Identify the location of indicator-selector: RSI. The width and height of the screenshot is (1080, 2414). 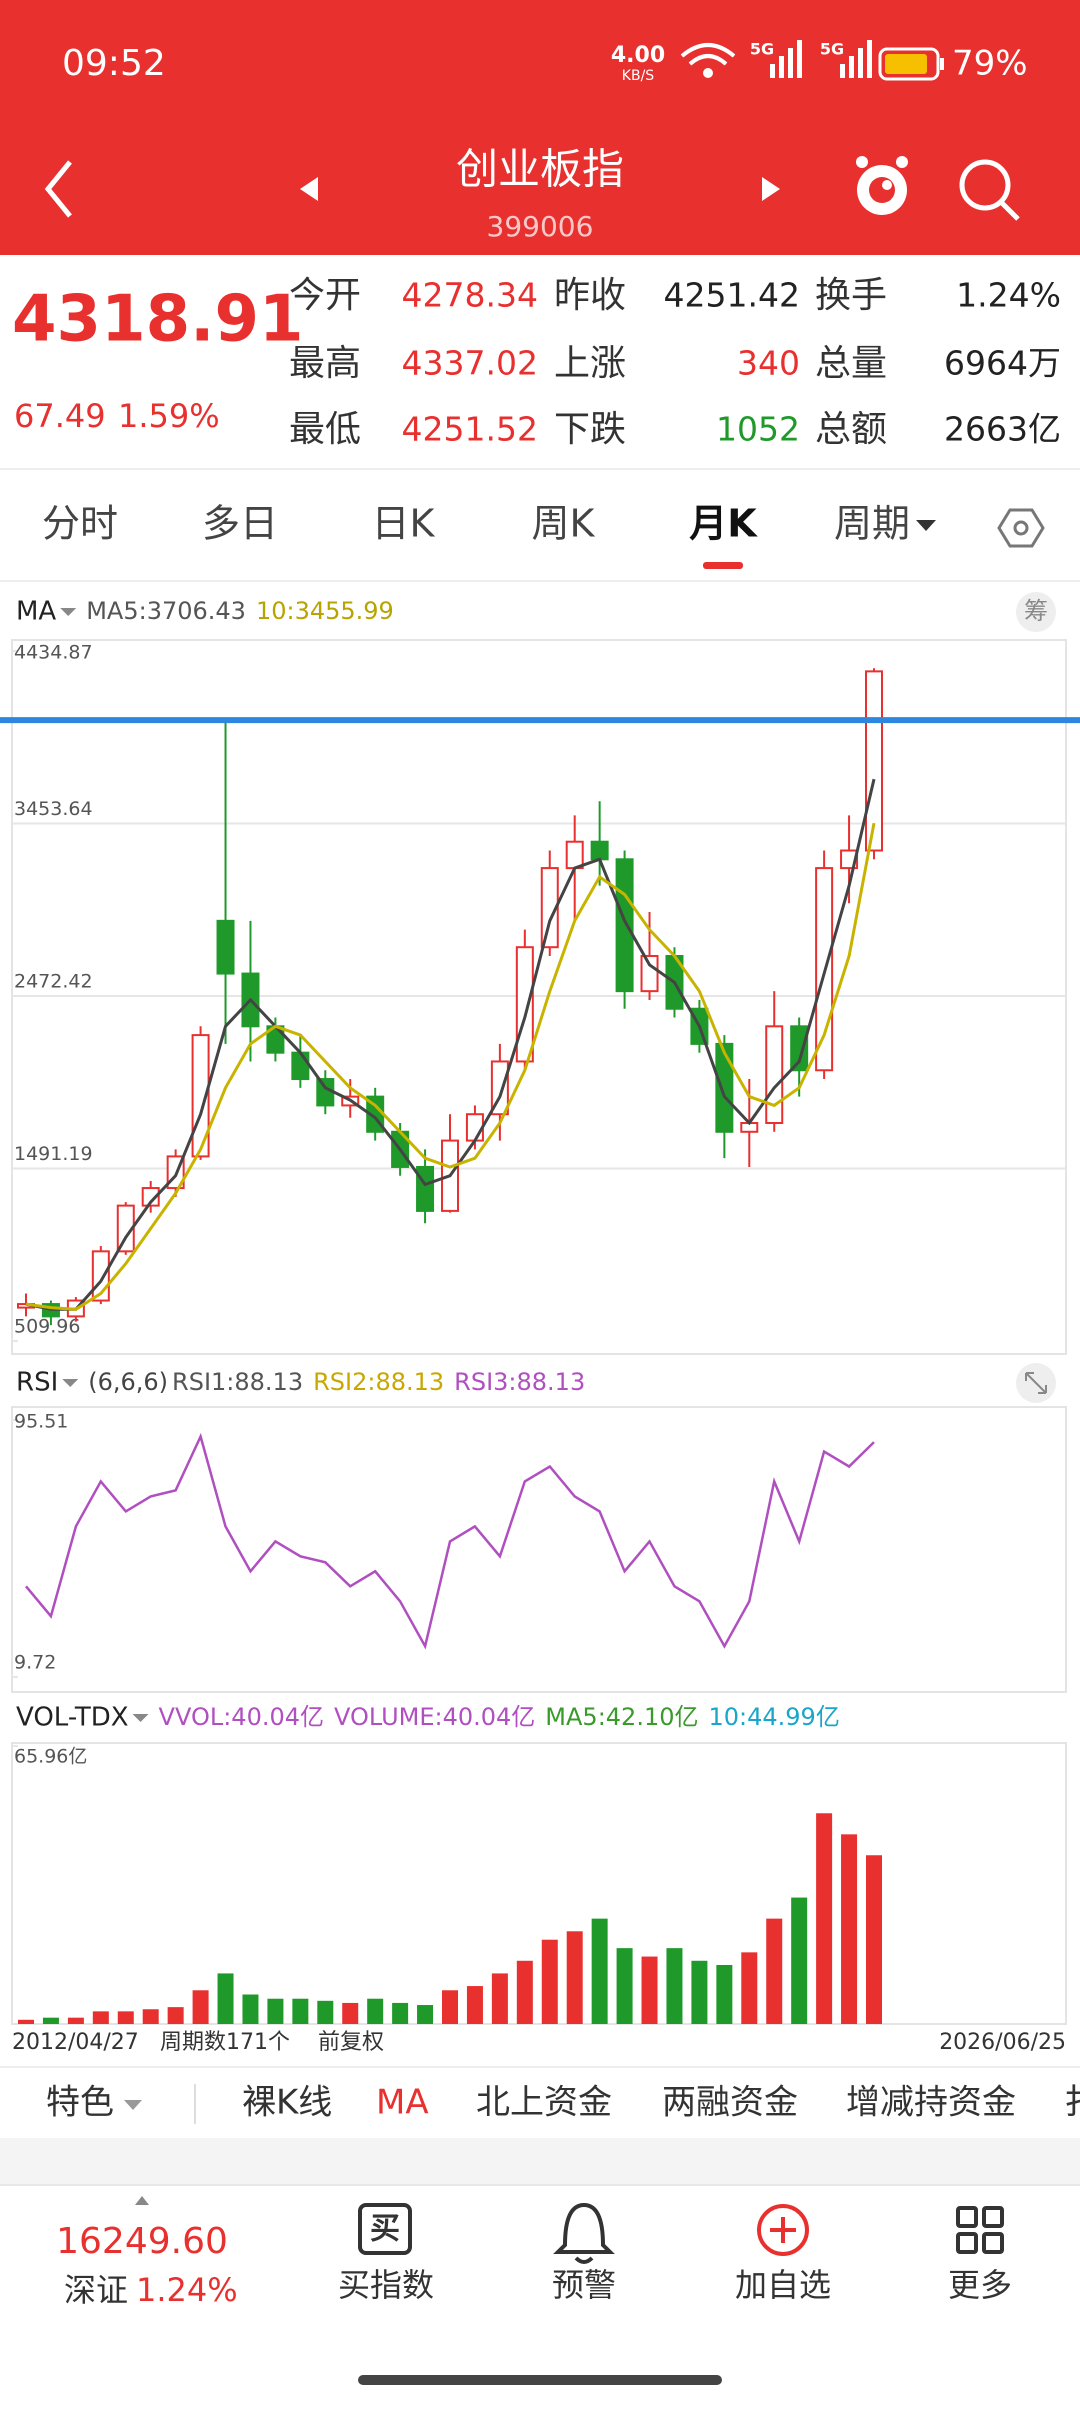
(37, 1383).